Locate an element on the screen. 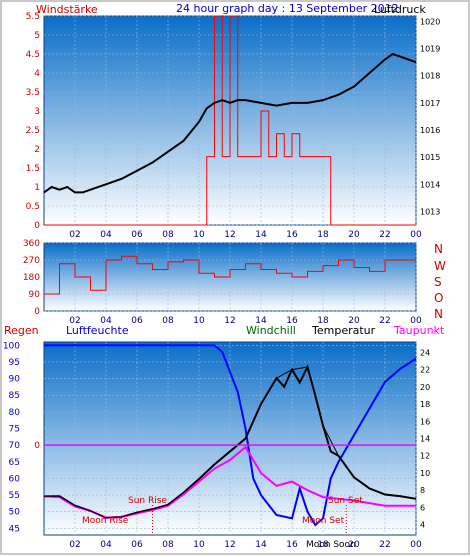 This screenshot has height=557, width=470. x-tick-label-bot: 06 is located at coordinates (137, 545).